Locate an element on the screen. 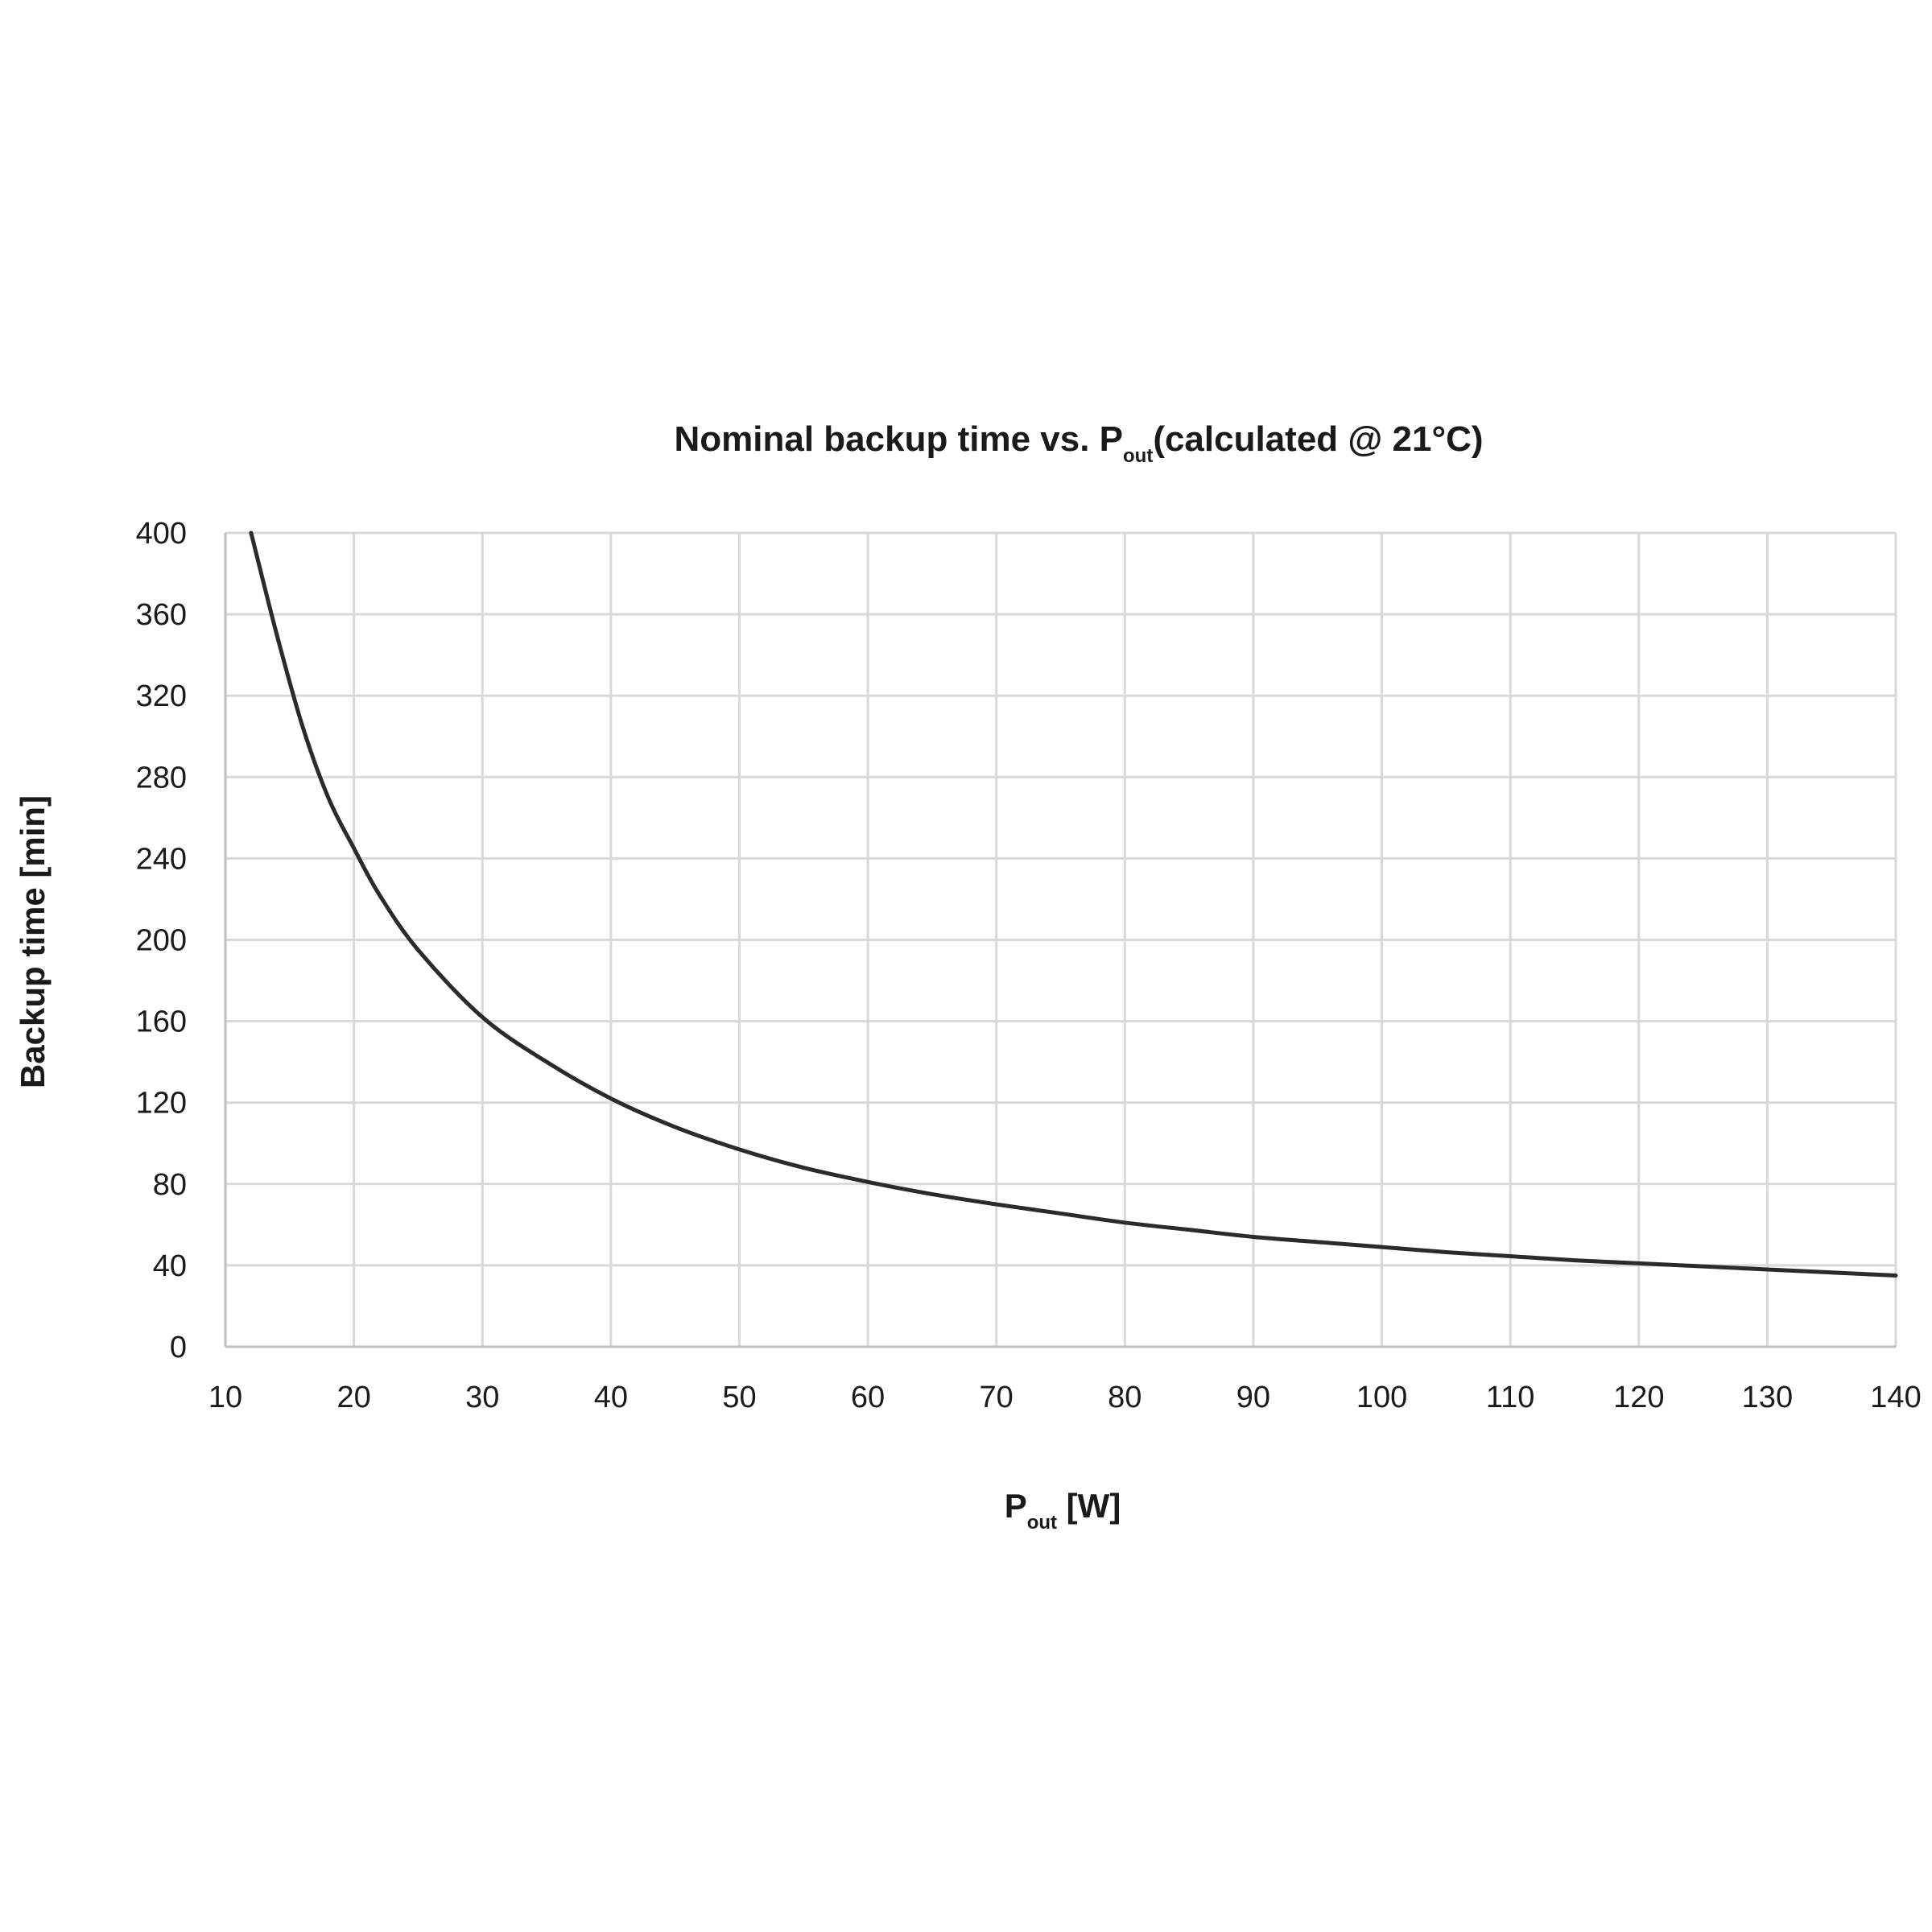  y-tick-label: 240 is located at coordinates (161, 859).